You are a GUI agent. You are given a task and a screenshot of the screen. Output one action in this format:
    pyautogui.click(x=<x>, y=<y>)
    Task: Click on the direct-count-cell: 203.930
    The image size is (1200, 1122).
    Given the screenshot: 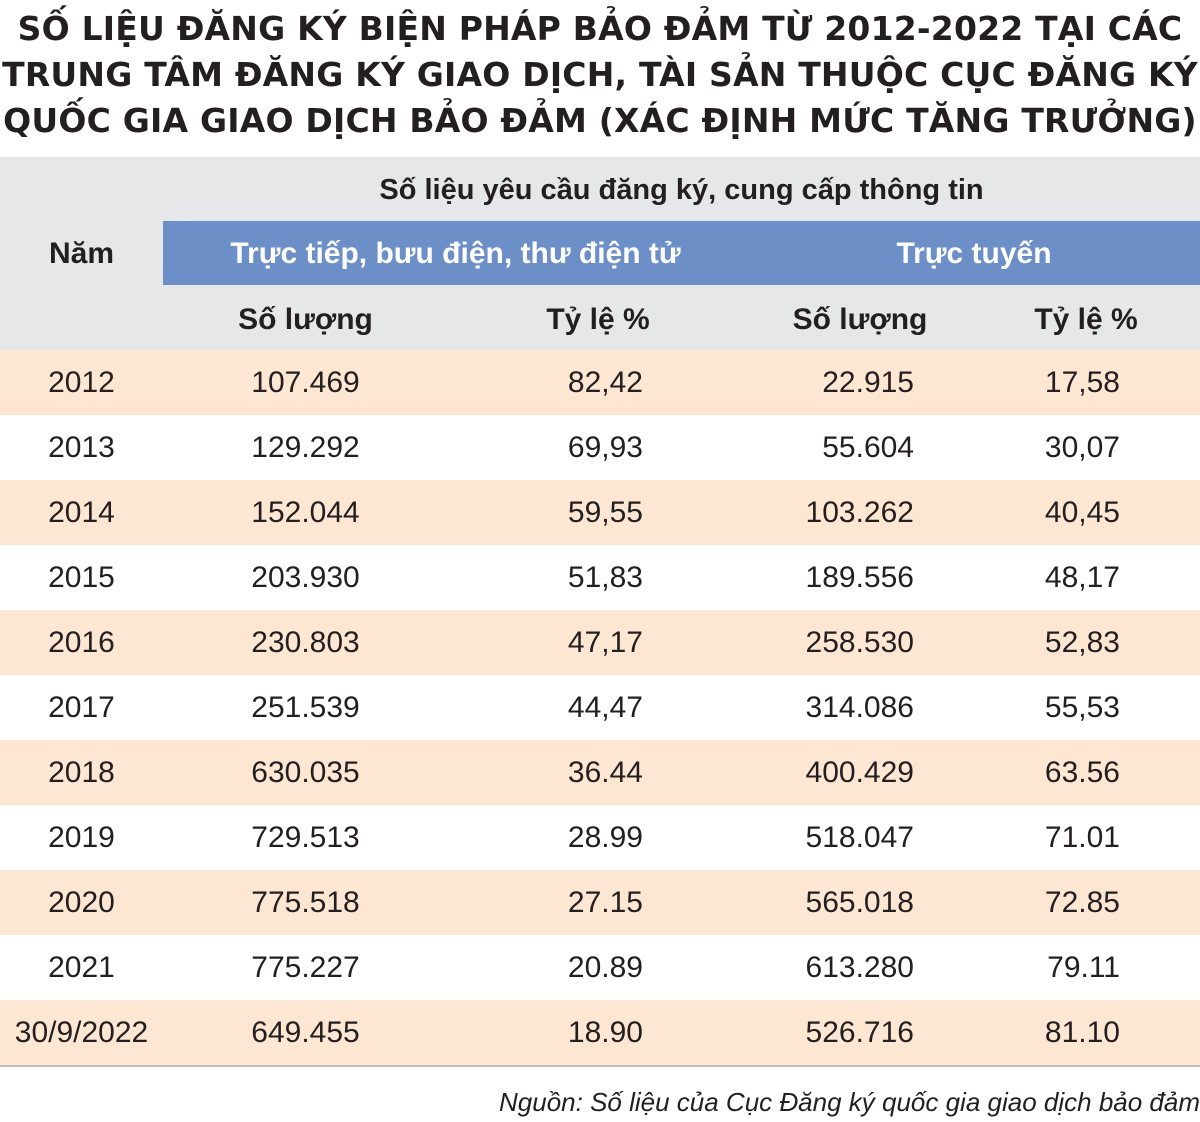 What is the action you would take?
    pyautogui.click(x=305, y=577)
    